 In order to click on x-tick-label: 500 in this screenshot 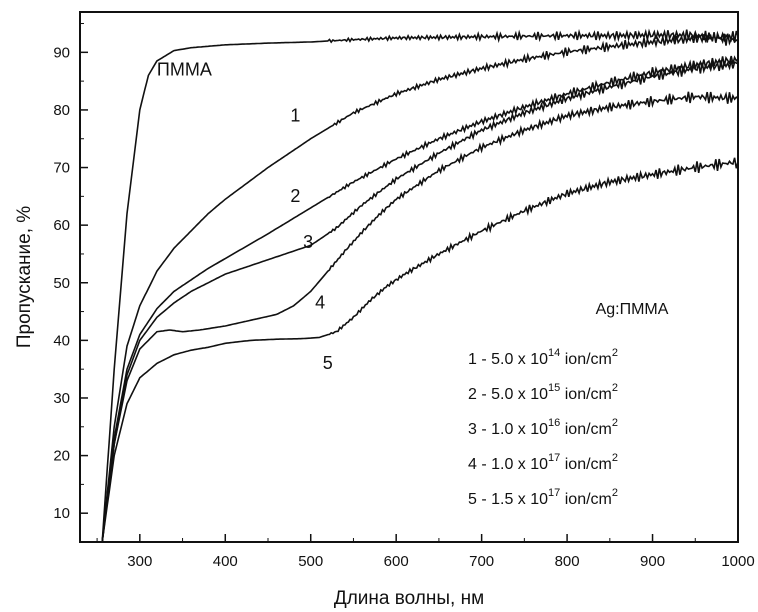, I will do `click(310, 561)`.